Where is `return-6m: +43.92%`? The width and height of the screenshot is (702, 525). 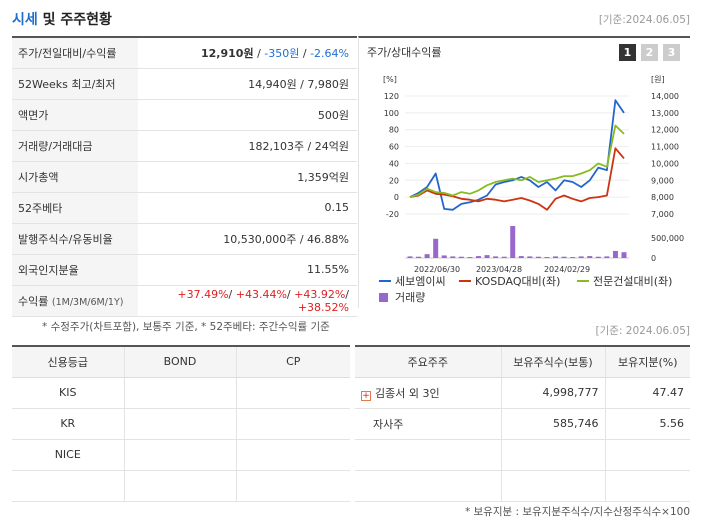 return-6m: +43.92% is located at coordinates (320, 294).